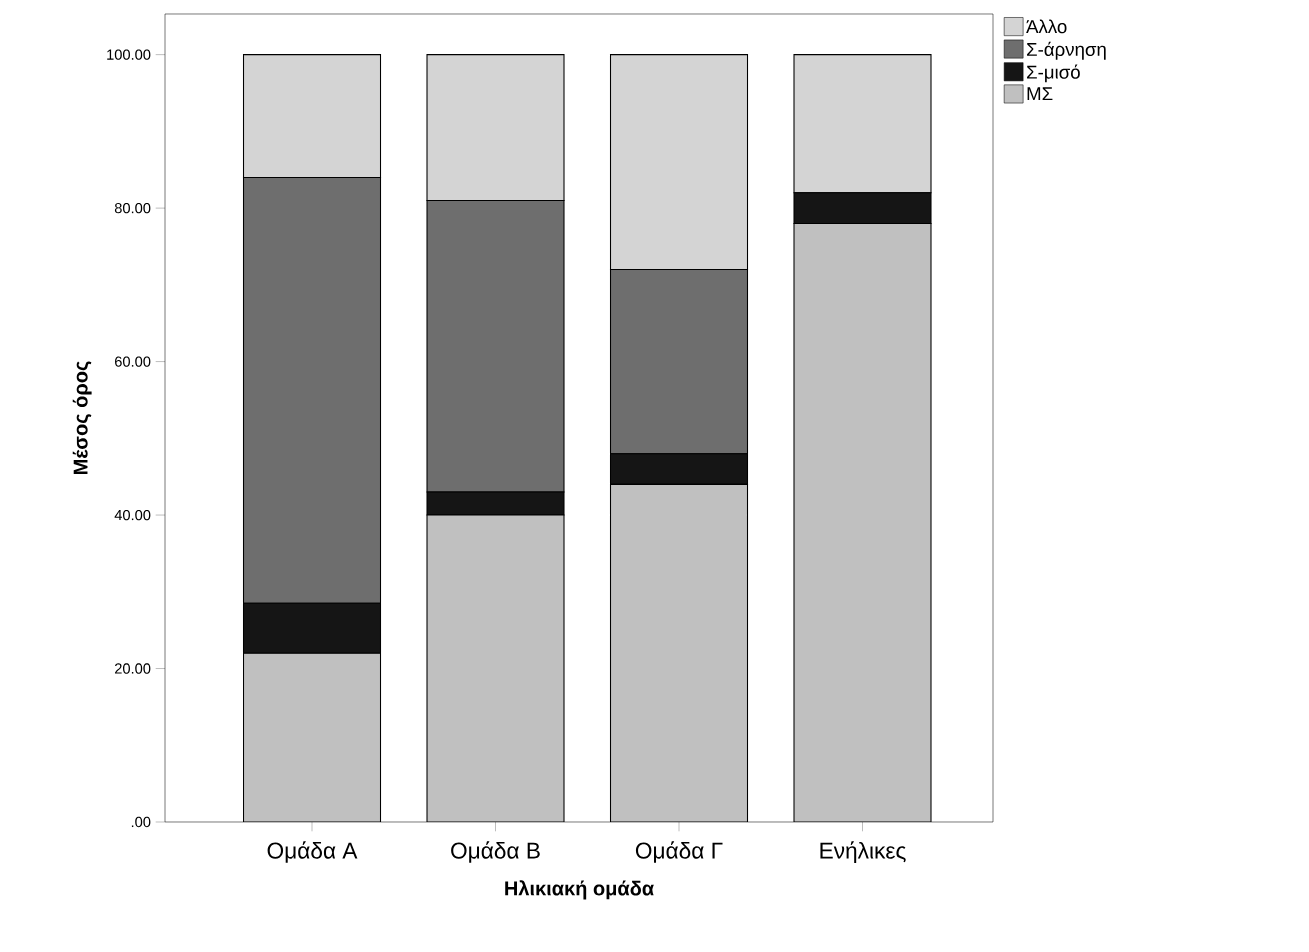 This screenshot has height=952, width=1309. Describe the element at coordinates (132, 515) in the screenshot. I see `y-tick-label: 40.00` at that location.